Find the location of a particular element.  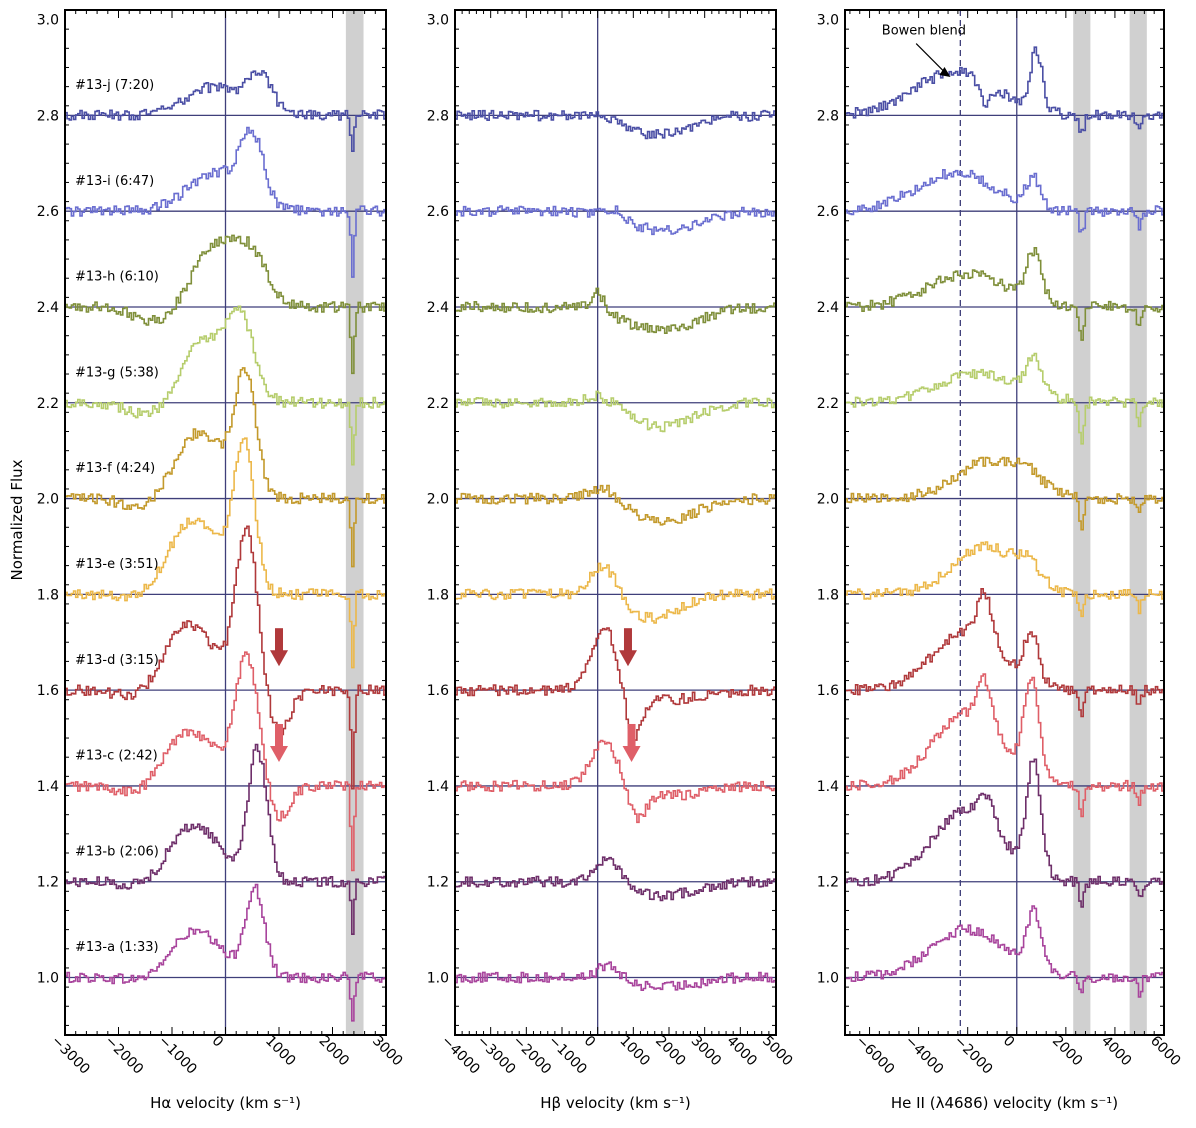

annotation-arrow is located at coordinates (945, 72).